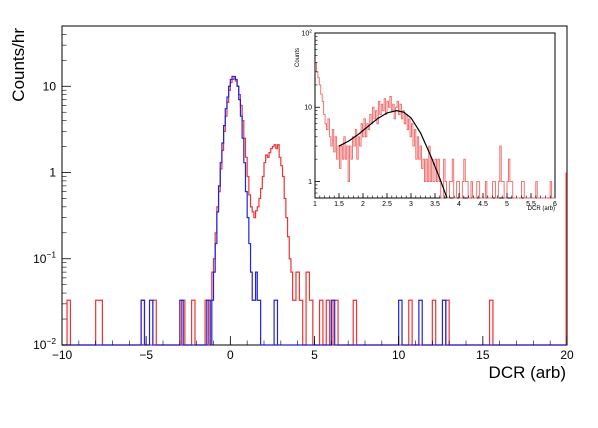 The image size is (598, 428). Describe the element at coordinates (459, 204) in the screenshot. I see `inset-x-tick-label: 4` at that location.